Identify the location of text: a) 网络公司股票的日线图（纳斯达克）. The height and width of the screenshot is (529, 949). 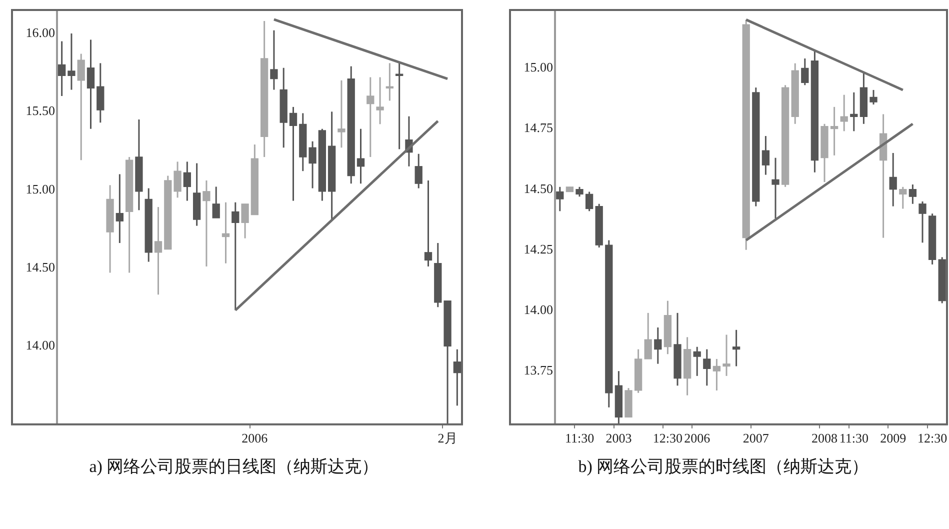
(234, 467).